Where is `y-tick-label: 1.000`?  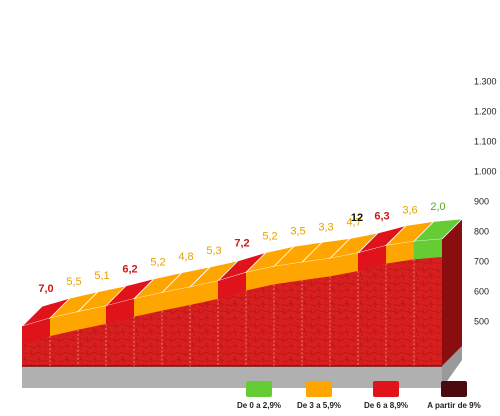
y-tick-label: 1.000 is located at coordinates (485, 172).